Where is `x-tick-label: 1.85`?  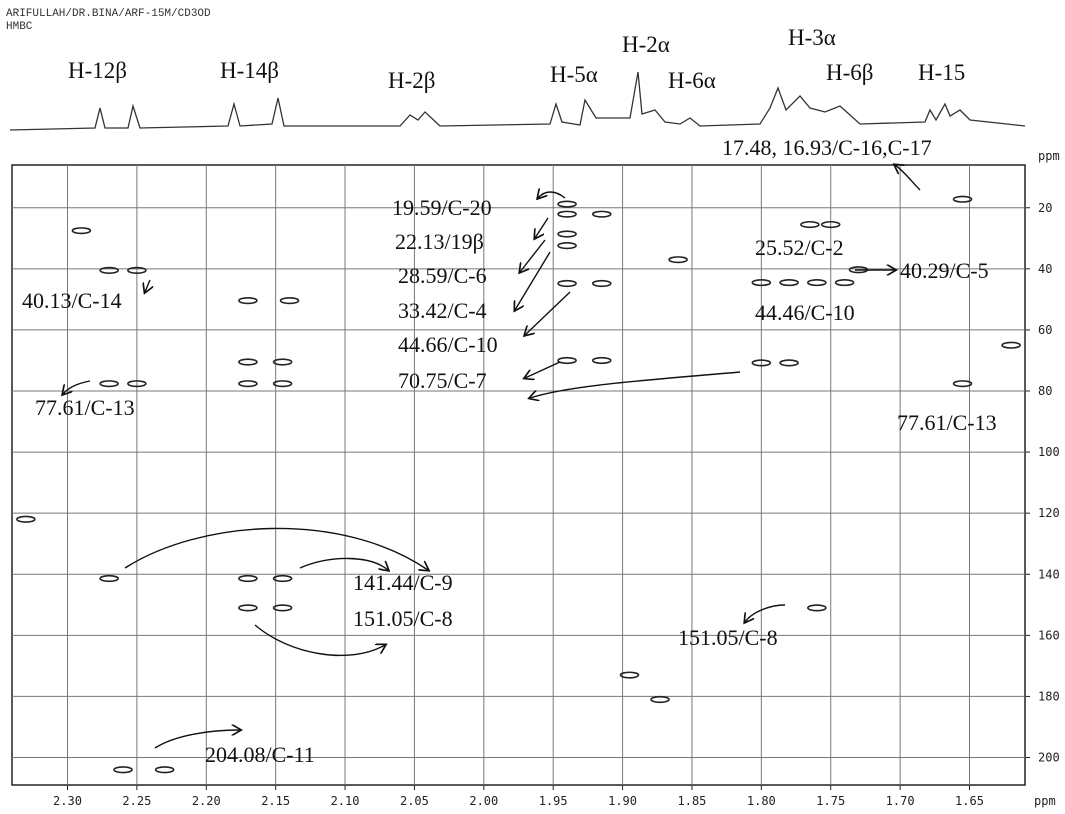
x-tick-label: 1.85 is located at coordinates (692, 801).